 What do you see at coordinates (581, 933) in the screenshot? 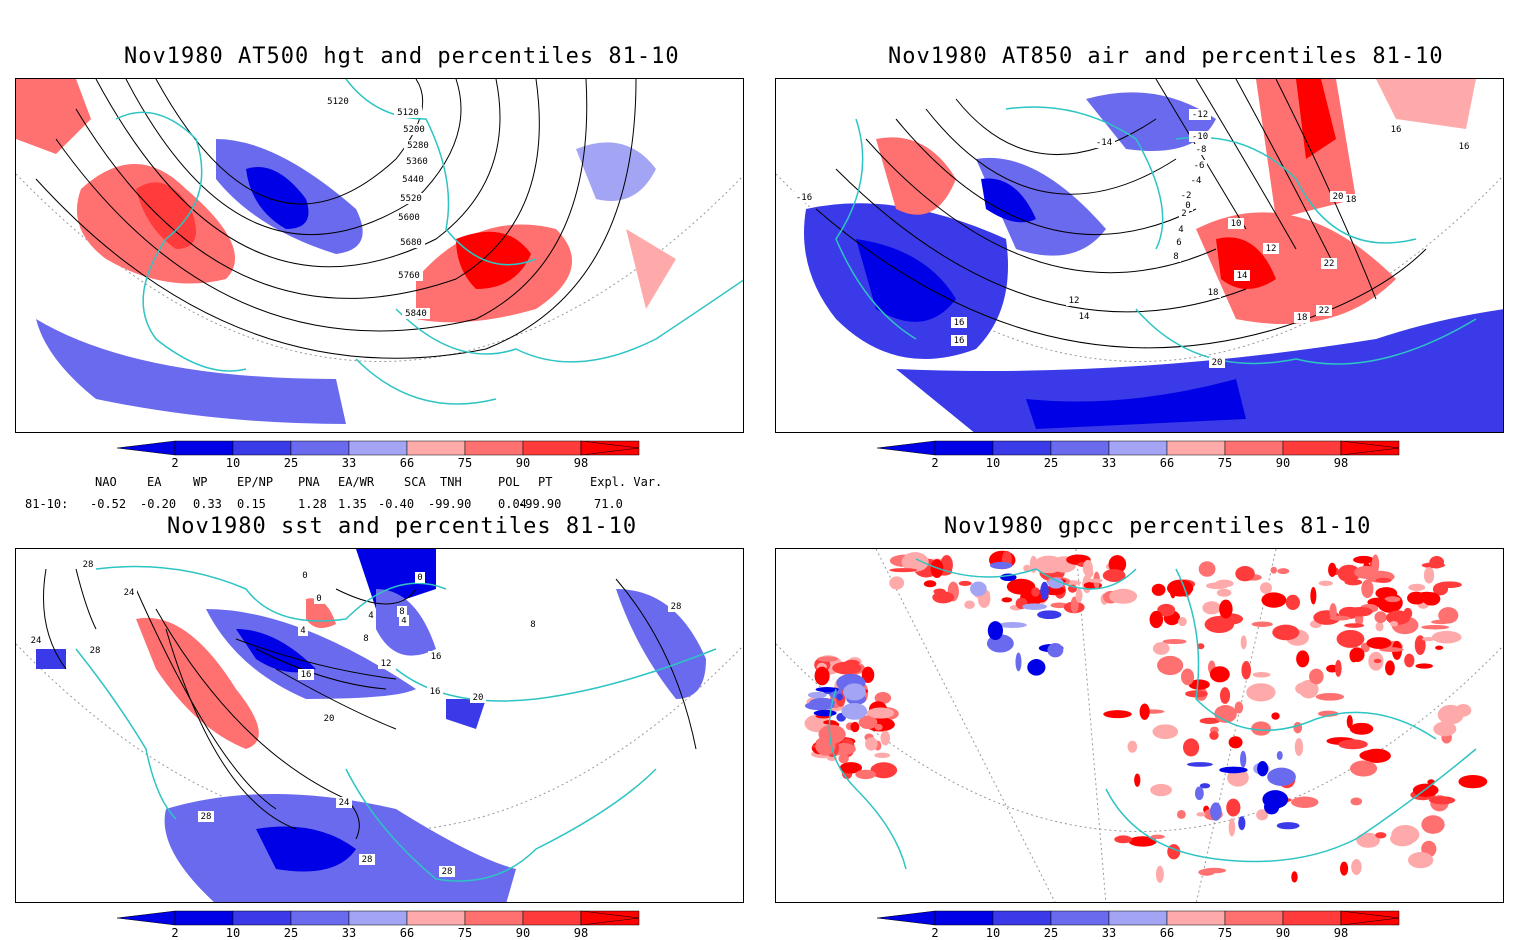
I see `colorbar-tick-label: 98` at bounding box center [581, 933].